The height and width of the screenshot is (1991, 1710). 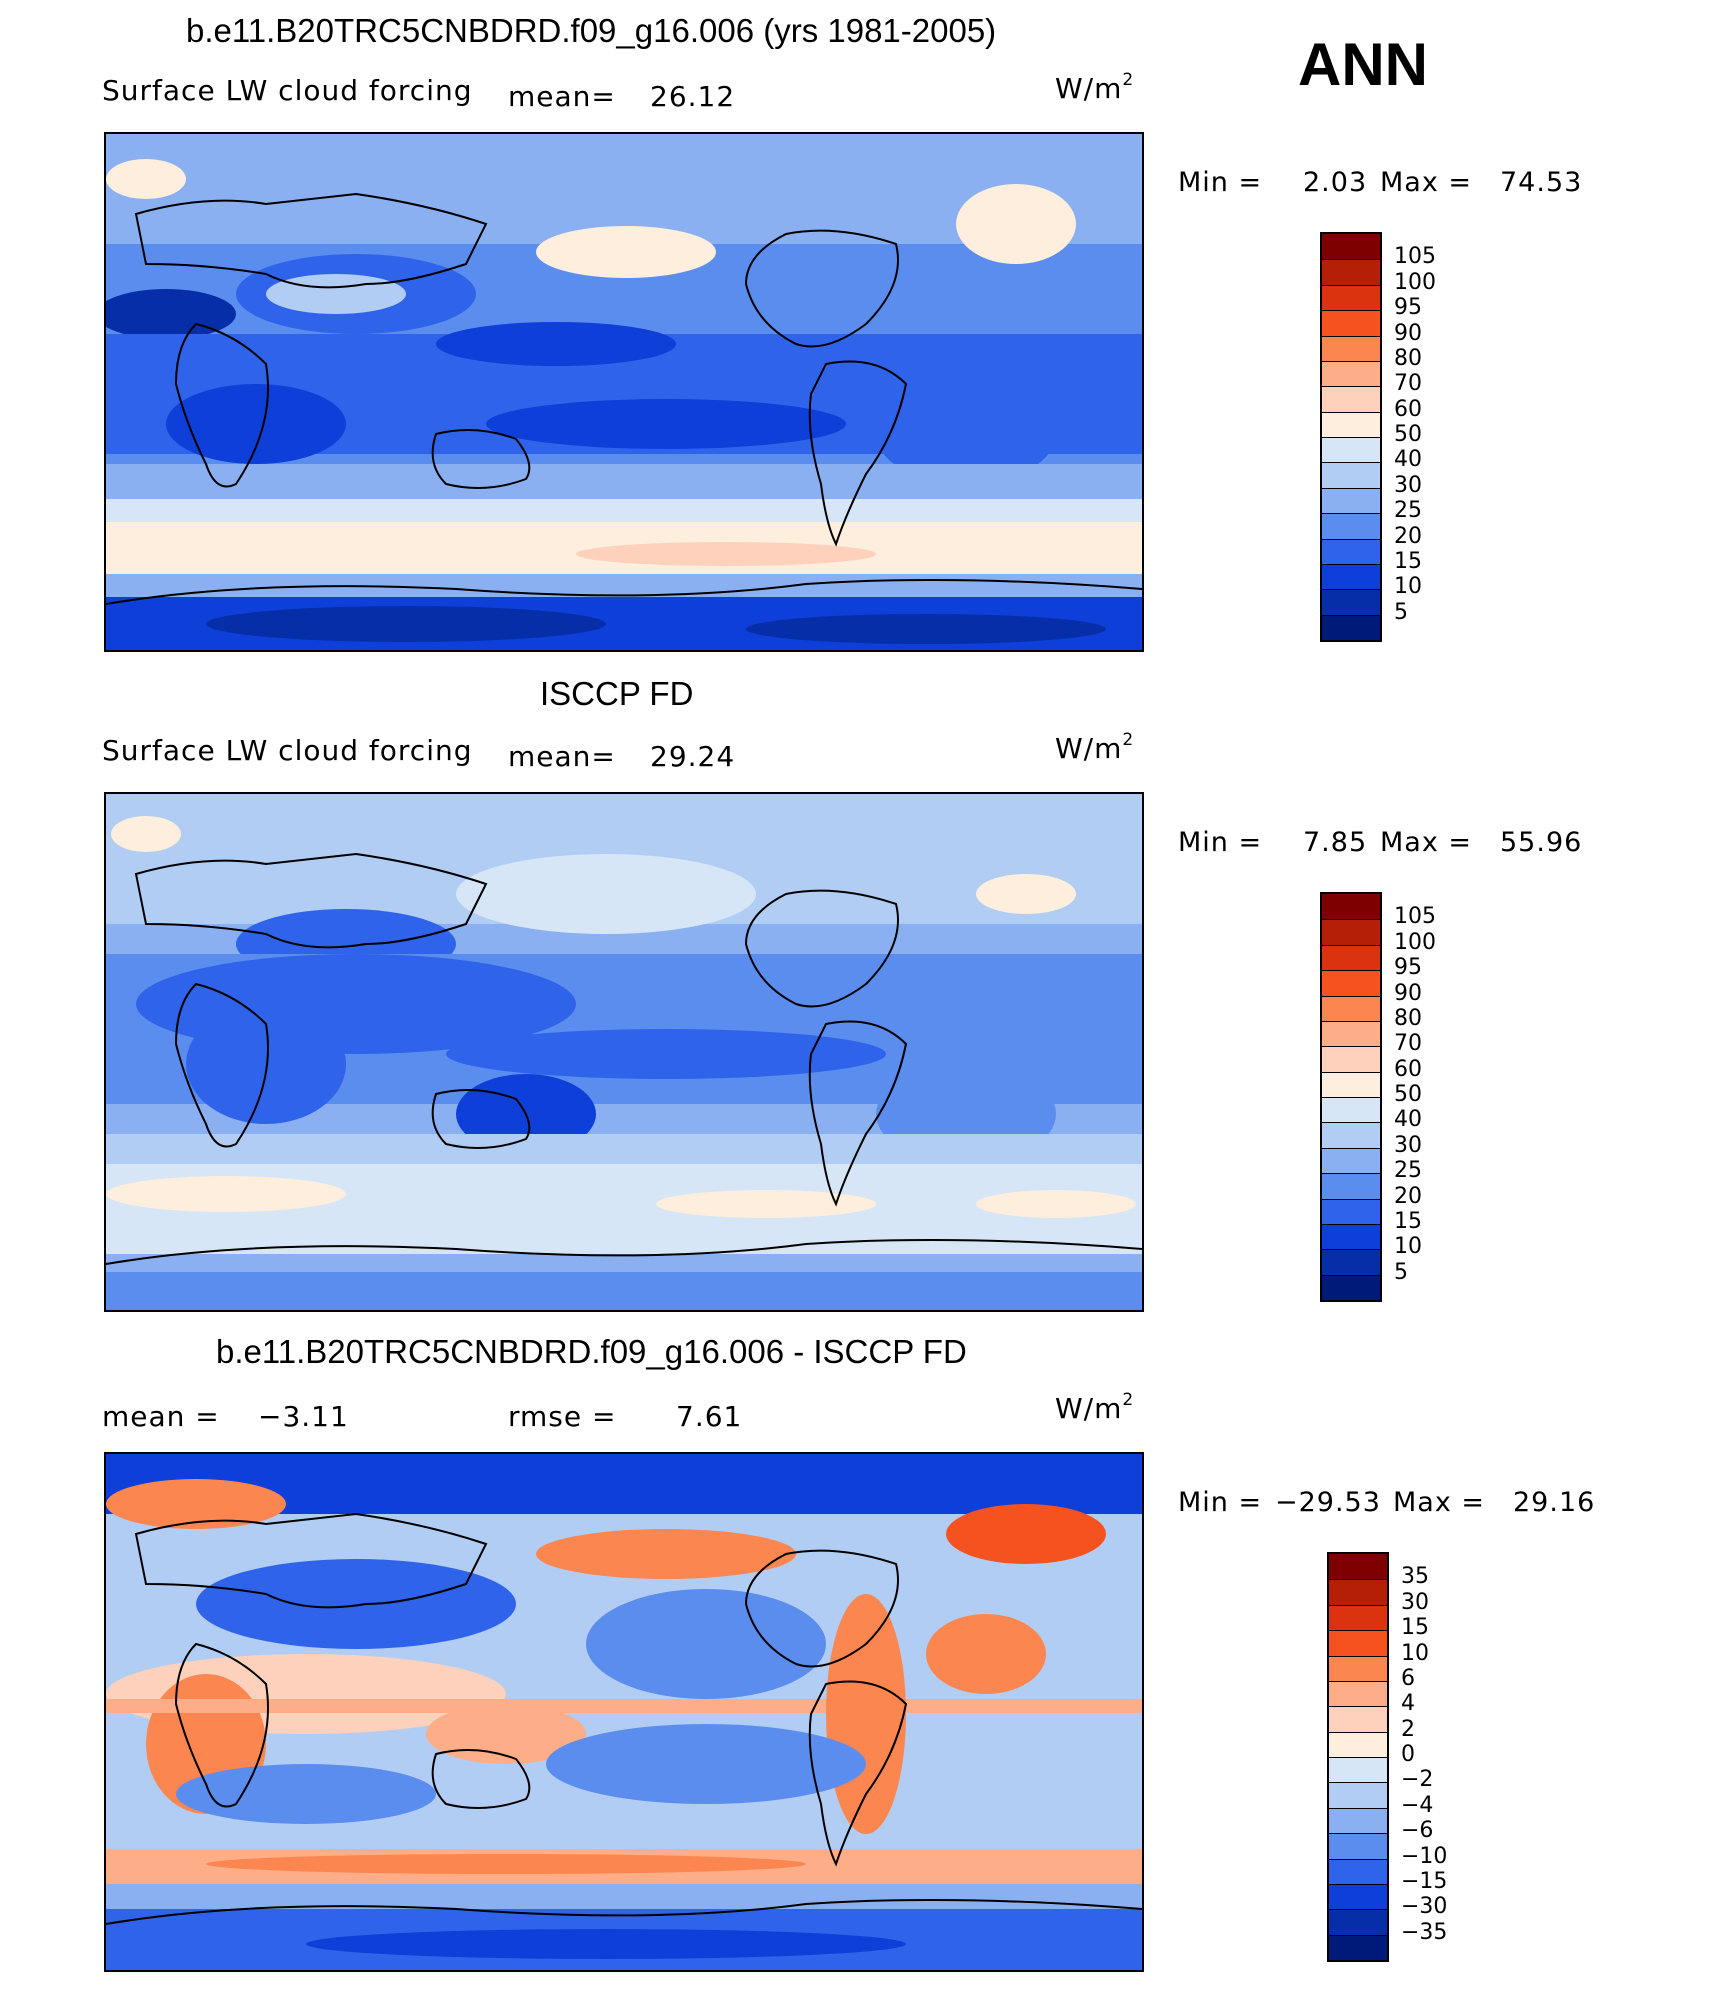 I want to click on panel-1-colorbar, so click(x=1351, y=437).